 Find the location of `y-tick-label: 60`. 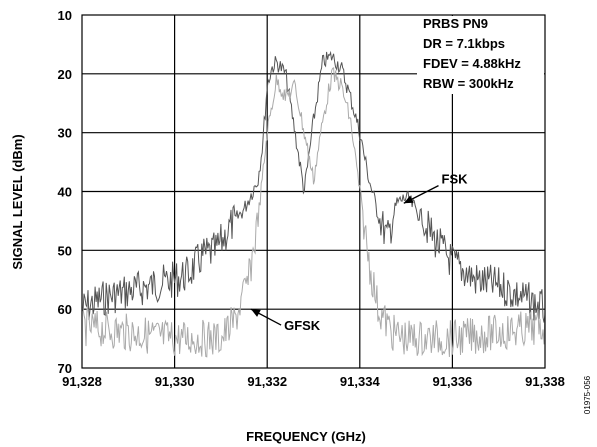

y-tick-label: 60 is located at coordinates (65, 309).